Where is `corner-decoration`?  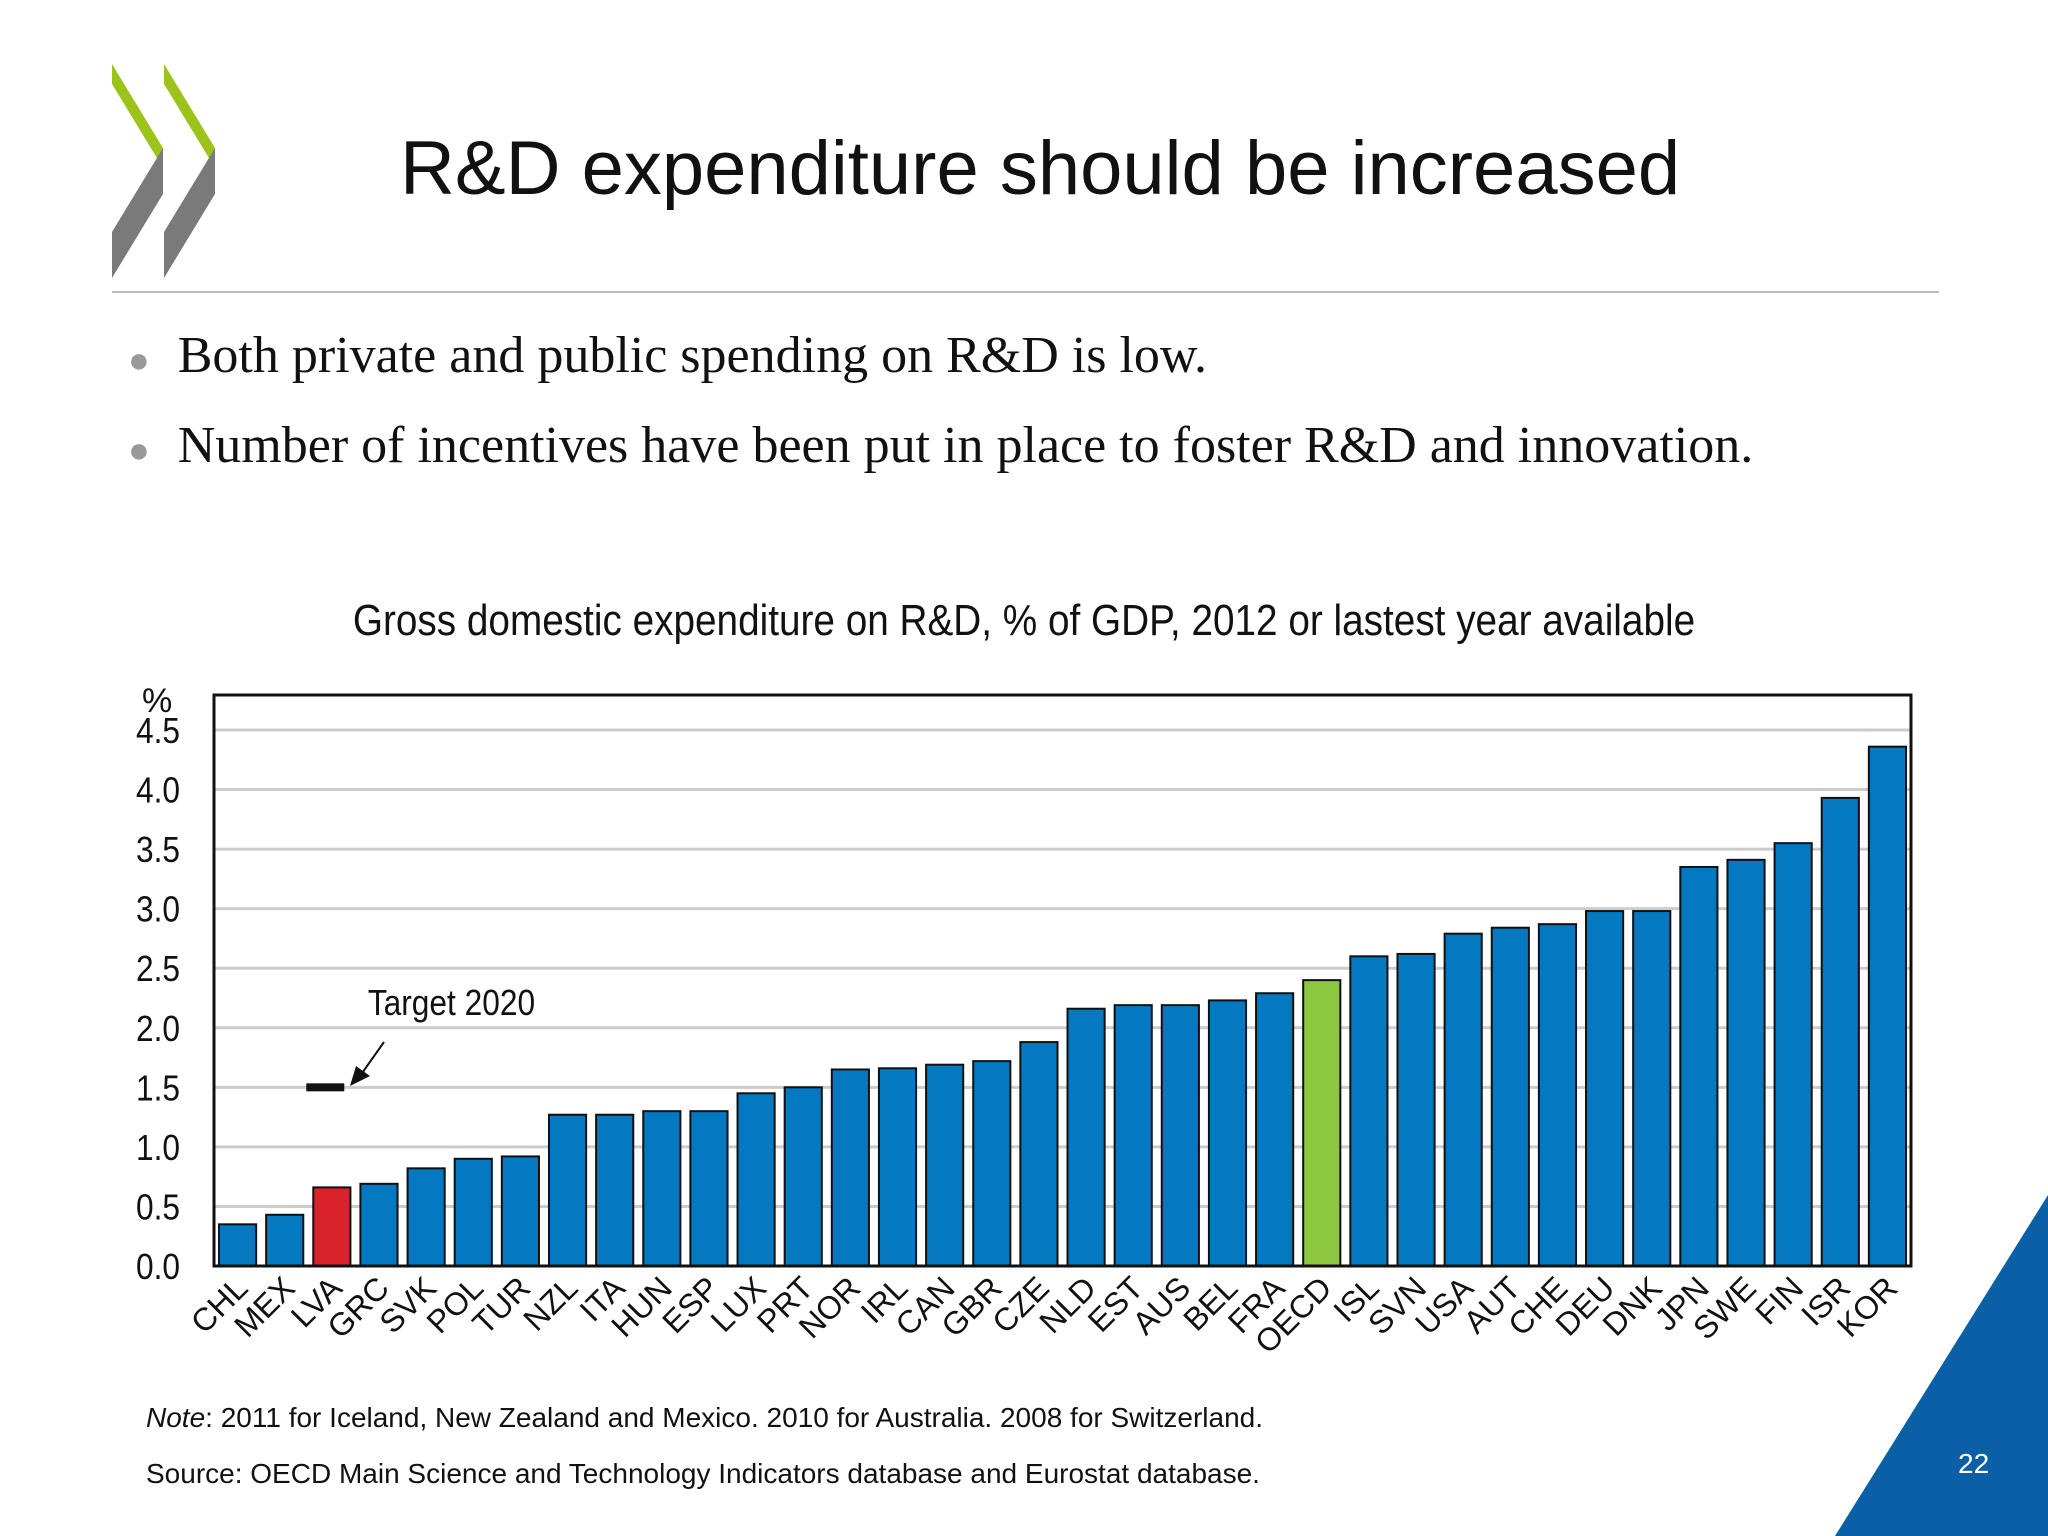
corner-decoration is located at coordinates (1941, 1365).